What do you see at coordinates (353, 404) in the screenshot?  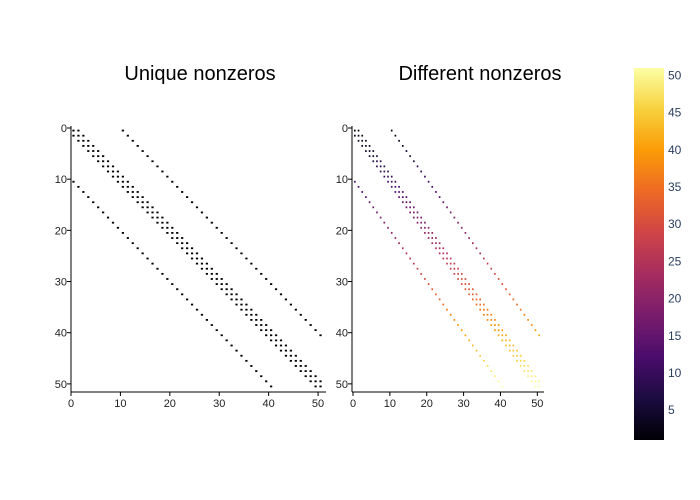 I see `x-tick-label: 0` at bounding box center [353, 404].